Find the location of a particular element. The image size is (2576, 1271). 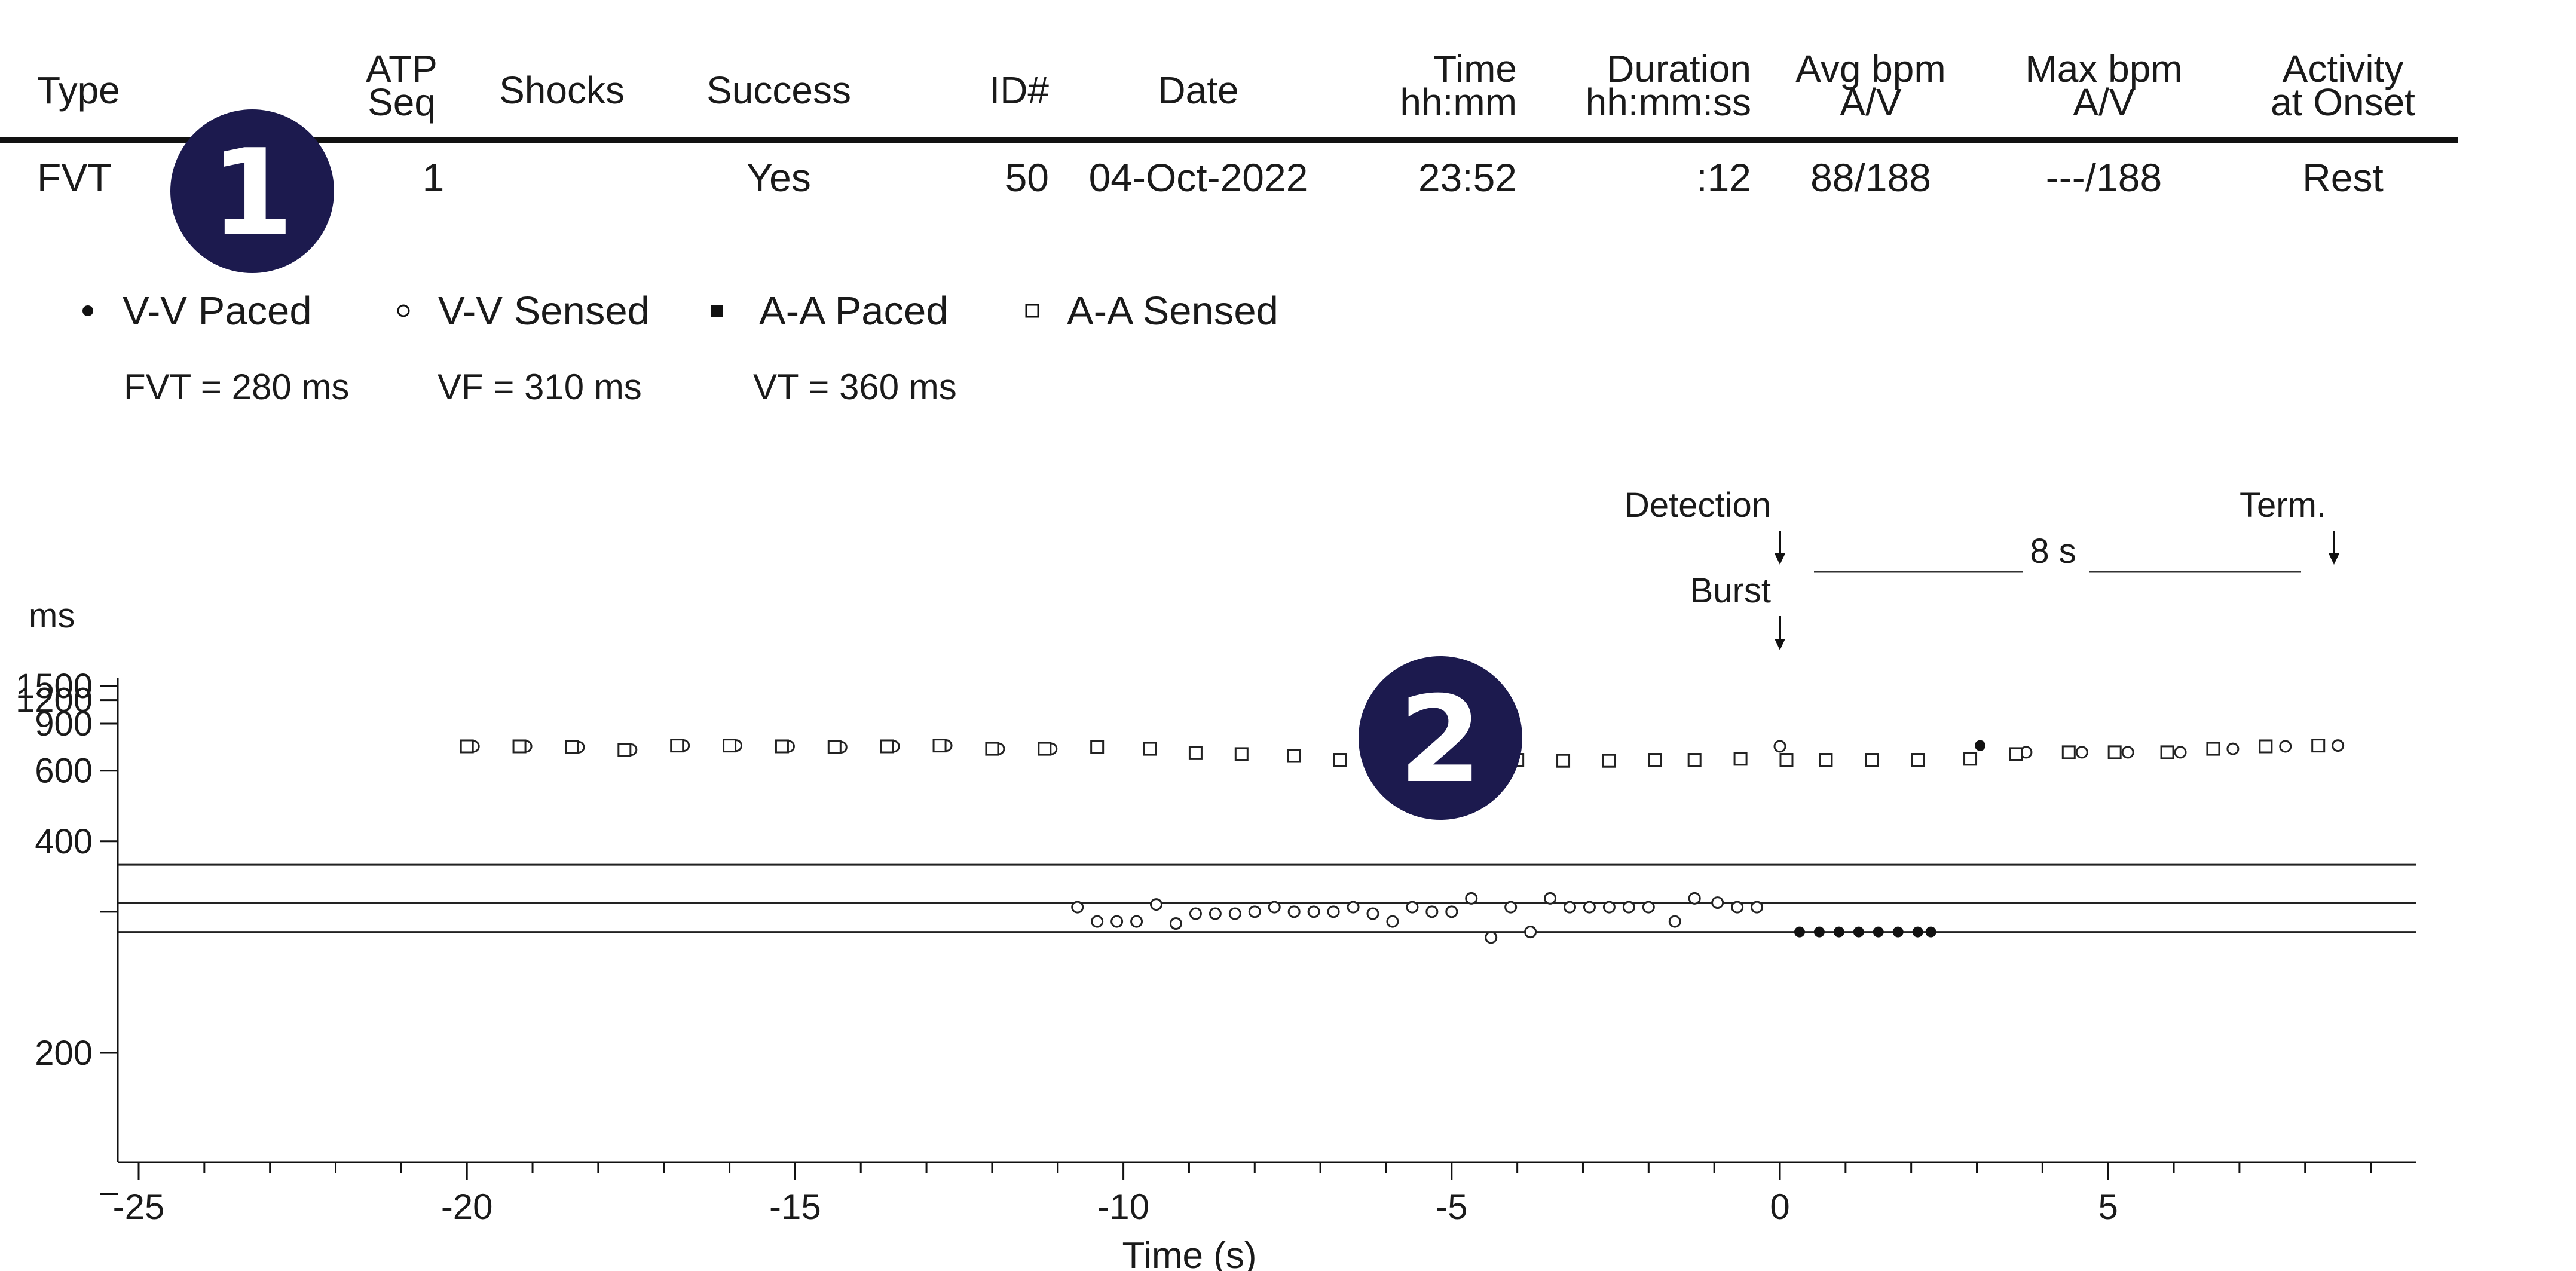

header-atp-seq-line2: Seq is located at coordinates (402, 102).